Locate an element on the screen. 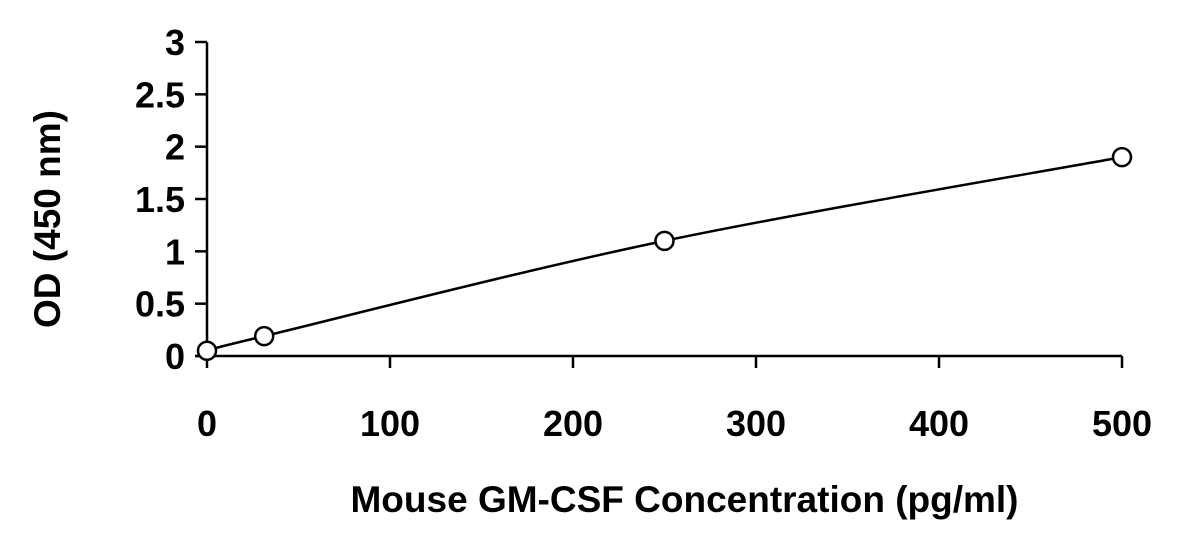 The image size is (1183, 558). y-tick-label: 2.5 is located at coordinates (160, 94).